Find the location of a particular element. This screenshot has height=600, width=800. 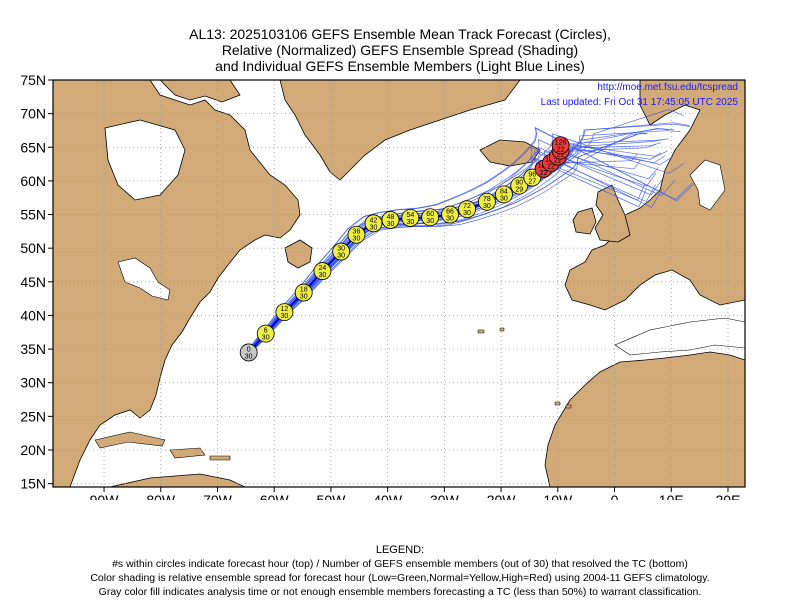

south-america-land is located at coordinates (177, 480).